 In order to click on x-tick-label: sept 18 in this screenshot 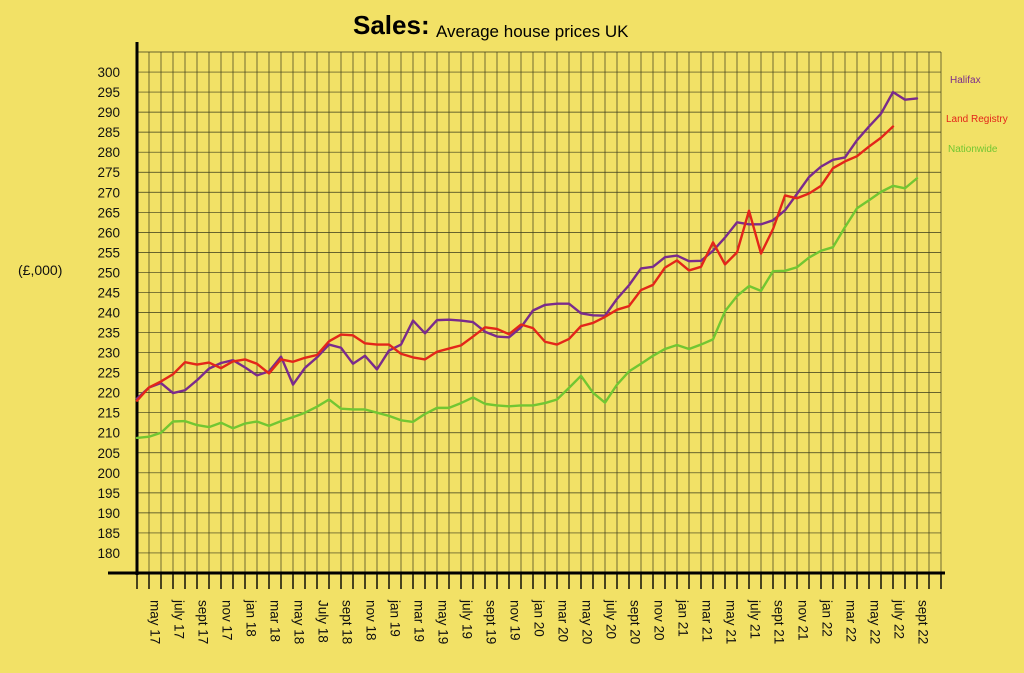, I will do `click(346, 622)`.